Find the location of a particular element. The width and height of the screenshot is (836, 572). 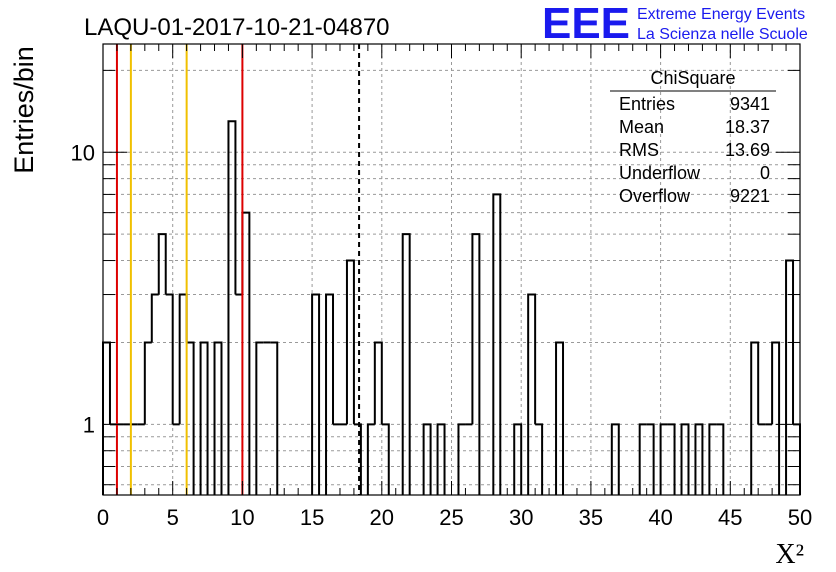

stats-label-rms: RMS is located at coordinates (639, 150).